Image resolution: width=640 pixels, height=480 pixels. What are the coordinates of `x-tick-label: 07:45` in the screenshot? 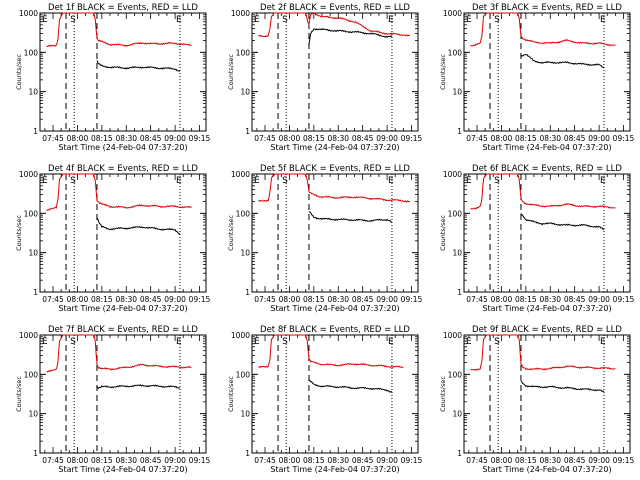 It's located at (477, 138).